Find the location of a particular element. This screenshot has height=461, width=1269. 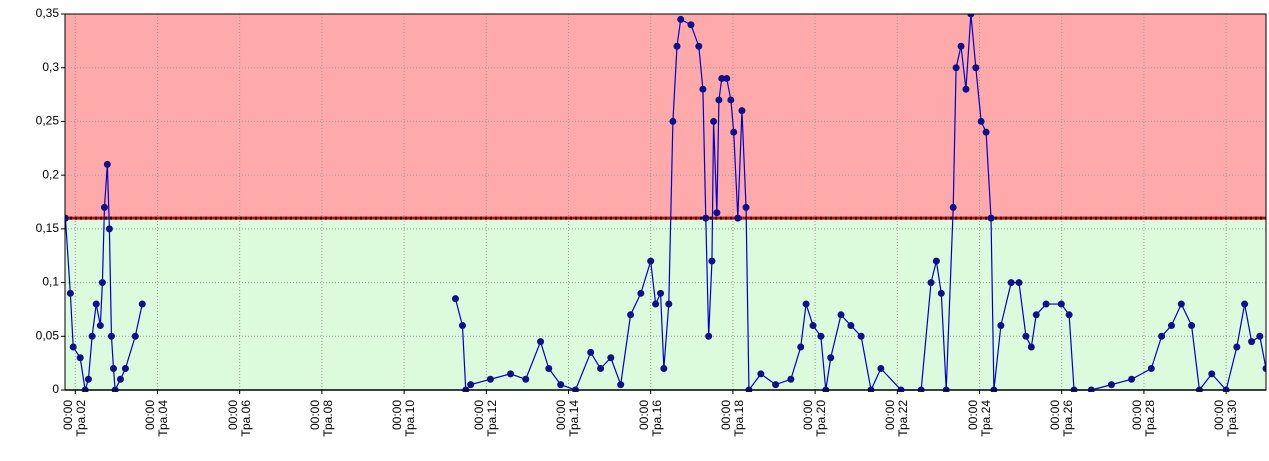

x-tick-label: 00:00 Тра.18 is located at coordinates (732, 418).